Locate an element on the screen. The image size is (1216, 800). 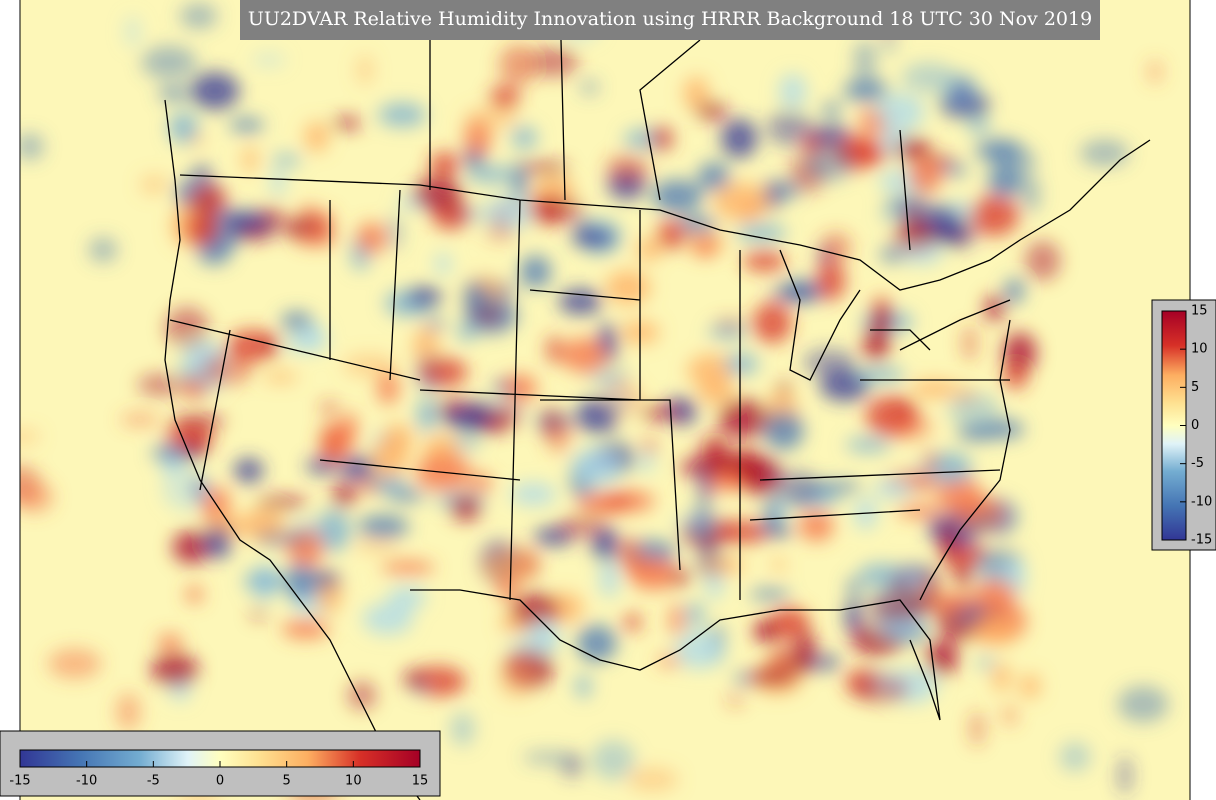
title-box is located at coordinates (670, 20).